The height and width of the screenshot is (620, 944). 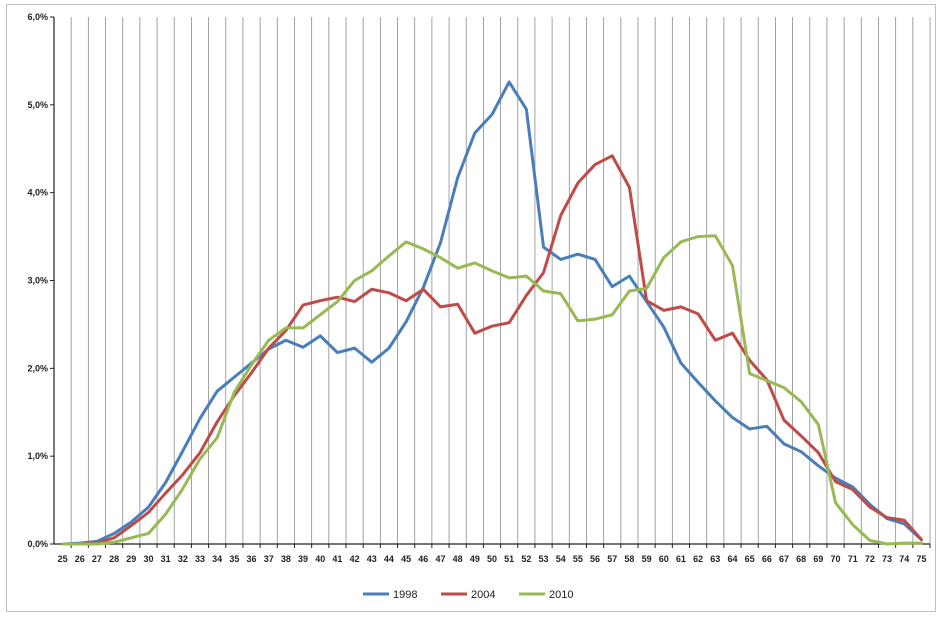 What do you see at coordinates (320, 559) in the screenshot?
I see `x-tick-label: 40` at bounding box center [320, 559].